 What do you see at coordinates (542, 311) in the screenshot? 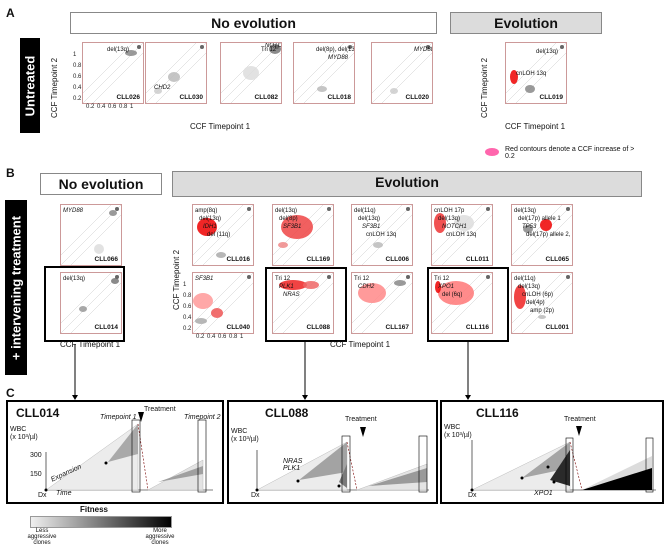
I see `annotation: amp (2p)` at bounding box center [542, 311].